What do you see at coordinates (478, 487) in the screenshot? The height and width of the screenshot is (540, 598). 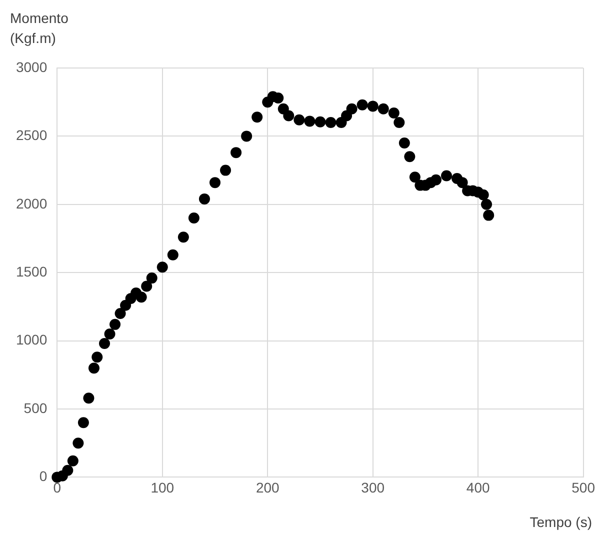 I see `x-tick-label: 400` at bounding box center [478, 487].